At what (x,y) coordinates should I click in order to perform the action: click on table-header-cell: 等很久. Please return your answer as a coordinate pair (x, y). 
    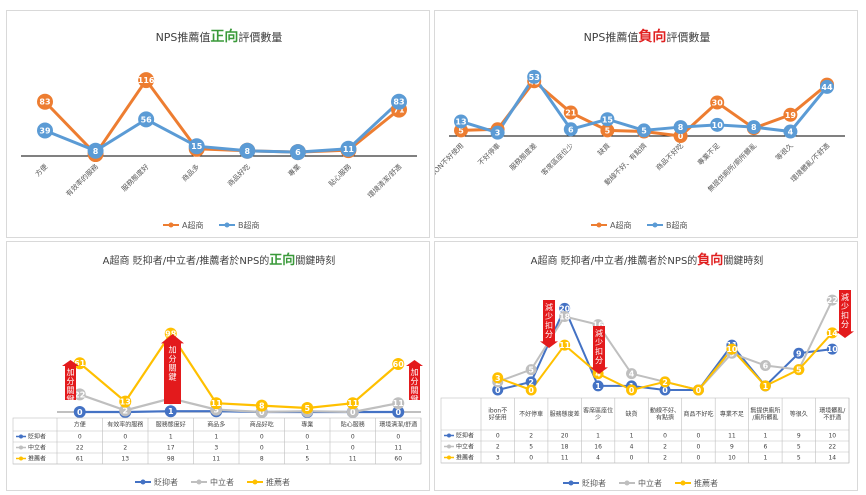
    Looking at the image, I should click on (799, 414).